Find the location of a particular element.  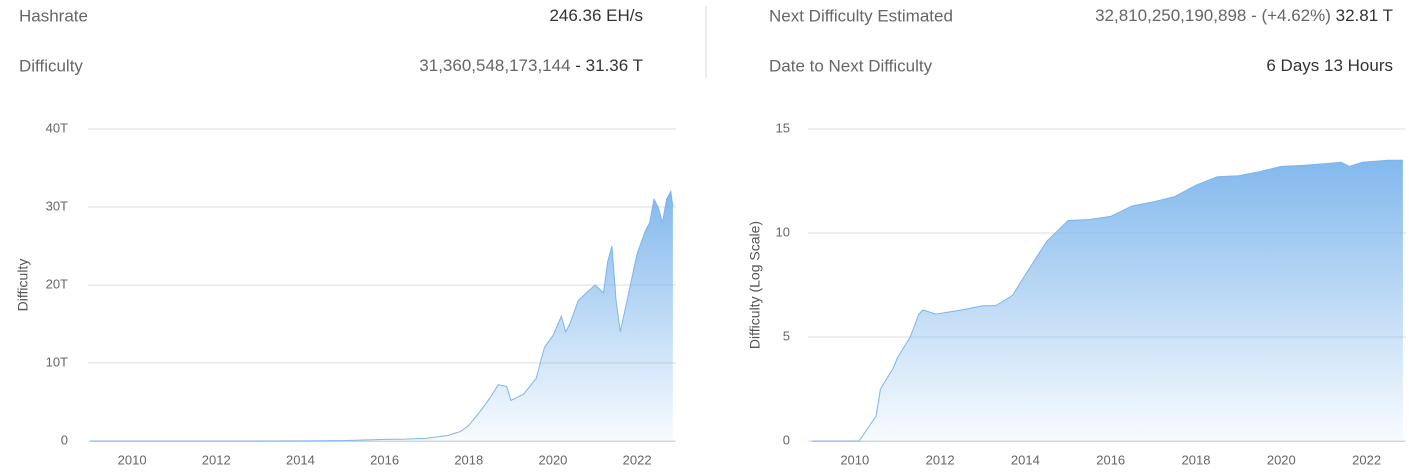

stat-value-part: 246.36 EH/s is located at coordinates (596, 15).